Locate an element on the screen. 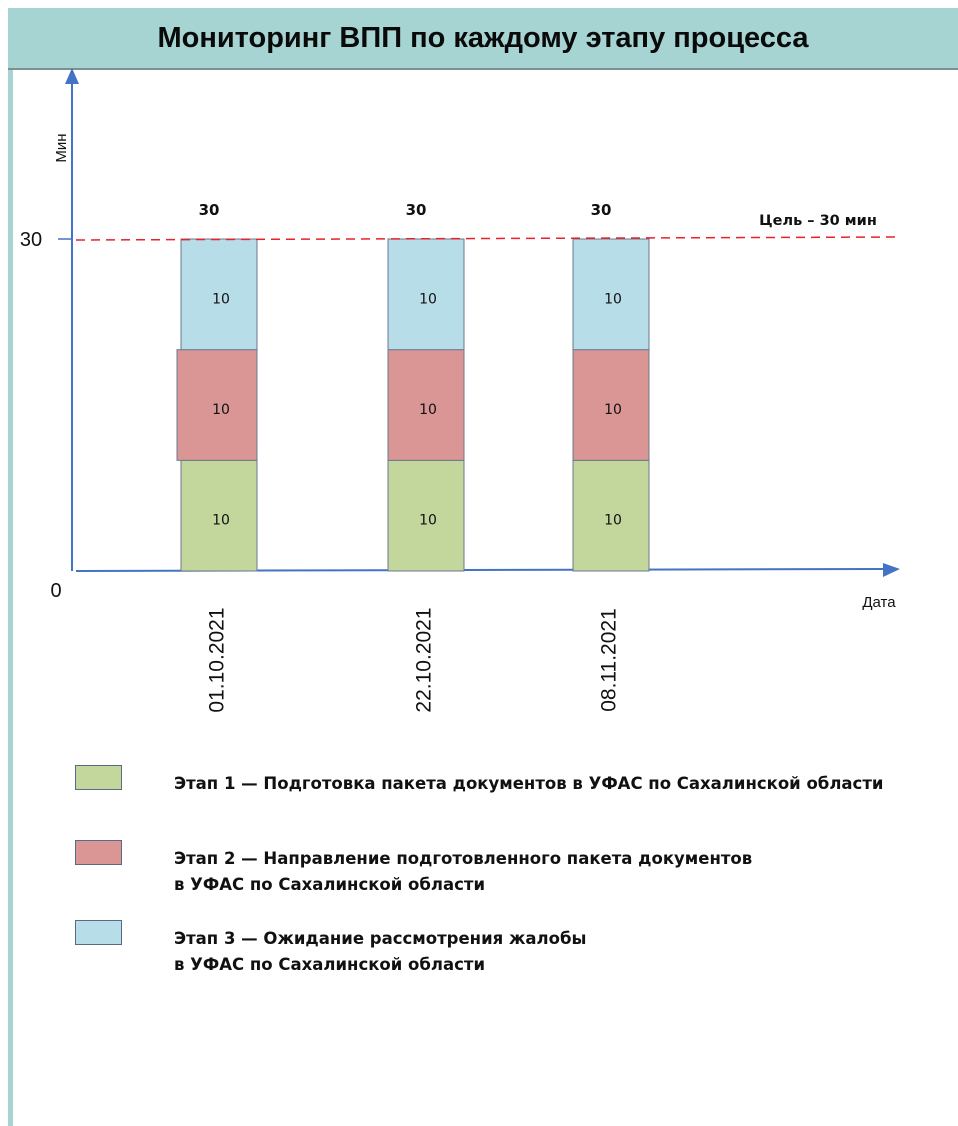 The width and height of the screenshot is (958, 1126). x-tick-label: 22.10.2021 is located at coordinates (424, 659).